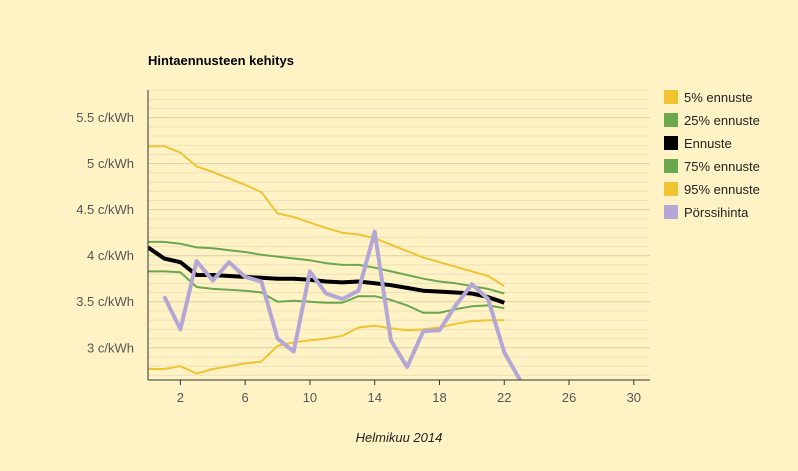  I want to click on y-tick-label: 5 c/kWh, so click(110, 163).